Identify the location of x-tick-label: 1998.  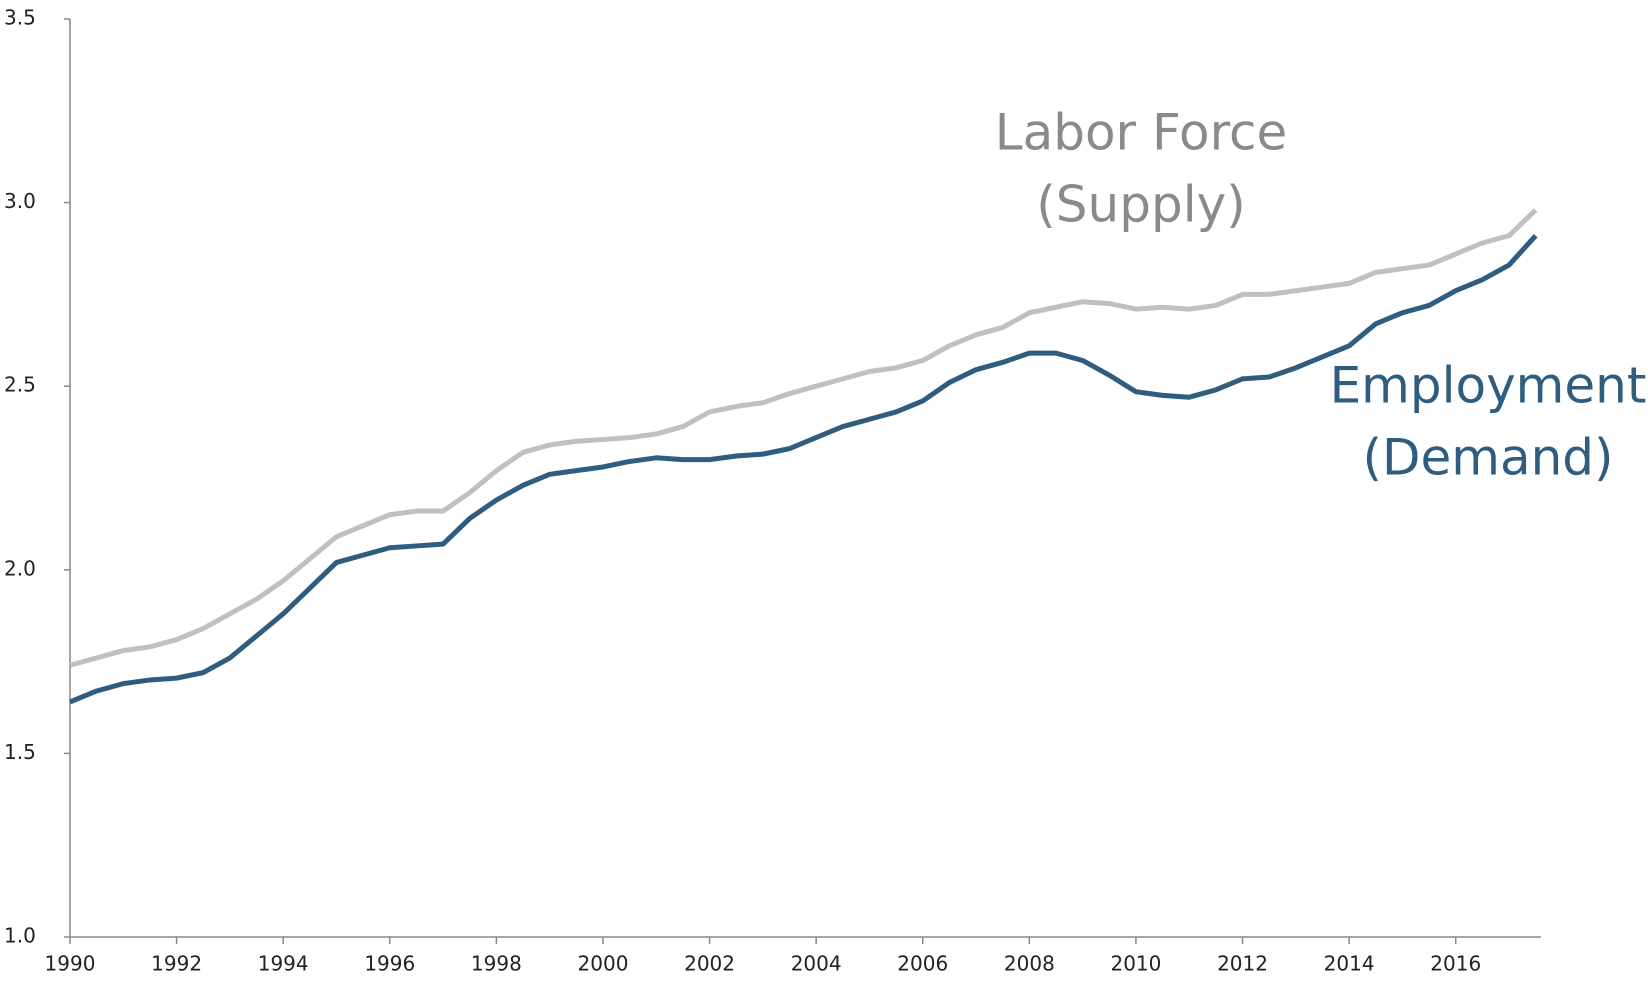
(496, 964).